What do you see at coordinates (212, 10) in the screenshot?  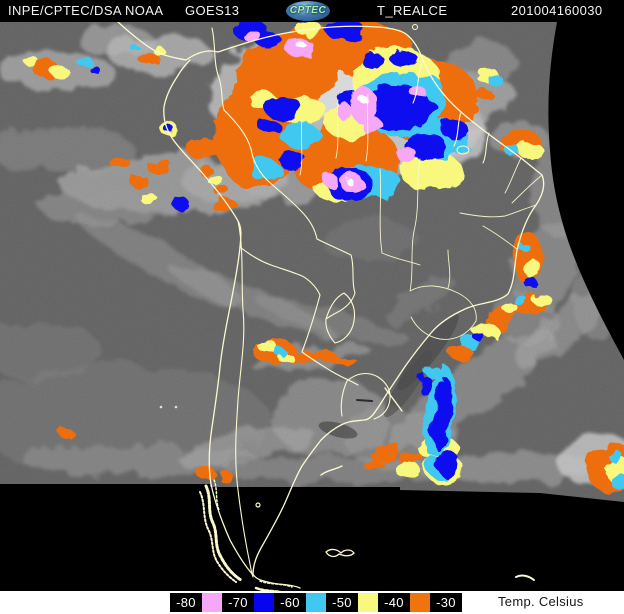 I see `satellite-label: GOES13` at bounding box center [212, 10].